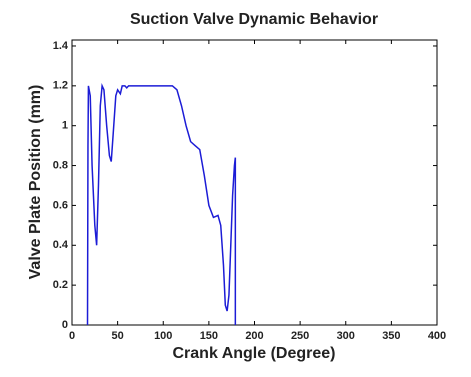  What do you see at coordinates (254, 336) in the screenshot?
I see `x-tick-label: 200` at bounding box center [254, 336].